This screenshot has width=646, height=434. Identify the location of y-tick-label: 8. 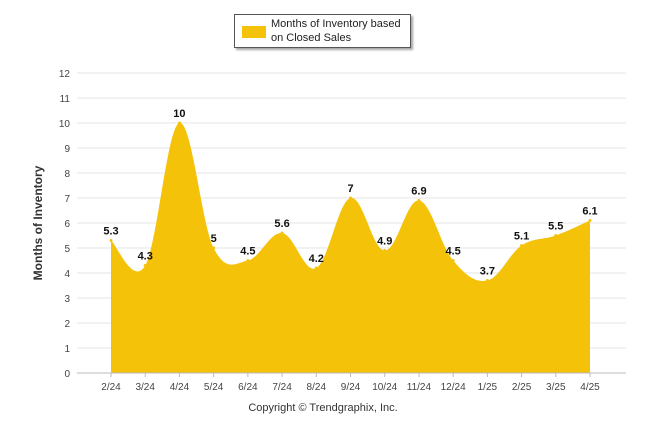
(67, 174).